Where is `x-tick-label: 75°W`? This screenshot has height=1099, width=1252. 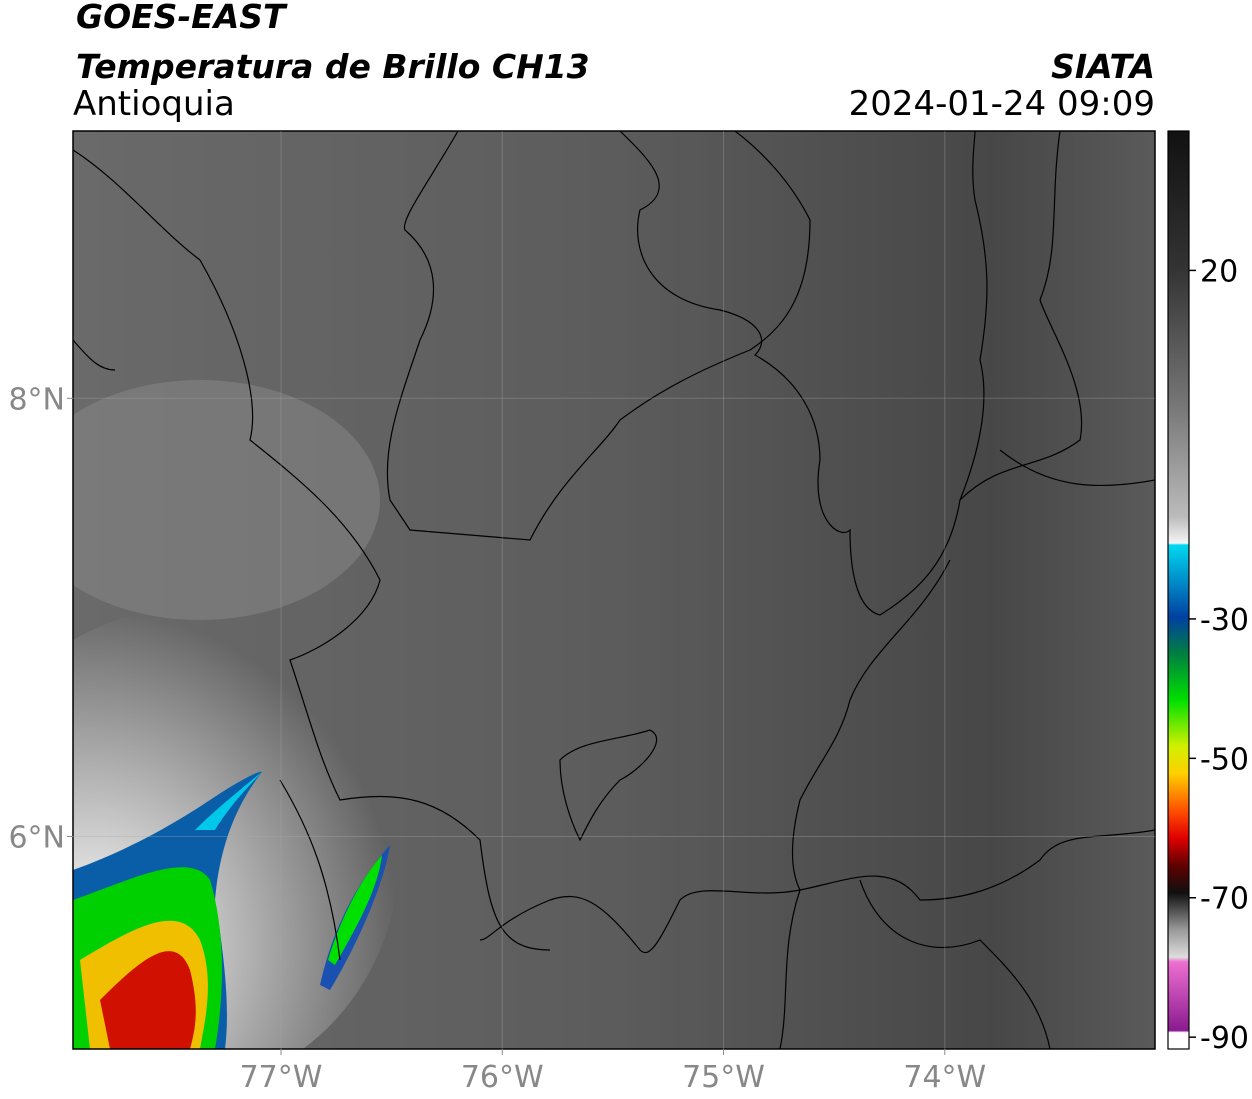
x-tick-label: 75°W is located at coordinates (723, 1077).